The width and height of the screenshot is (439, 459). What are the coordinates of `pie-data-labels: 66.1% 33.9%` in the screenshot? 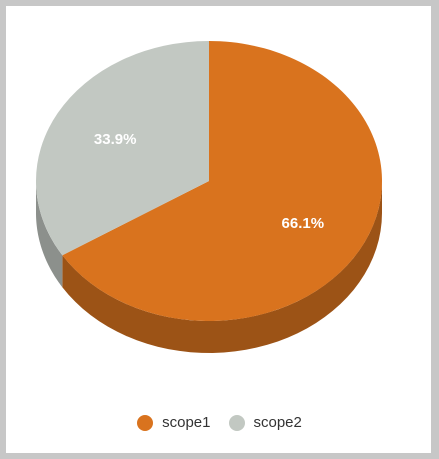 It's located at (209, 181).